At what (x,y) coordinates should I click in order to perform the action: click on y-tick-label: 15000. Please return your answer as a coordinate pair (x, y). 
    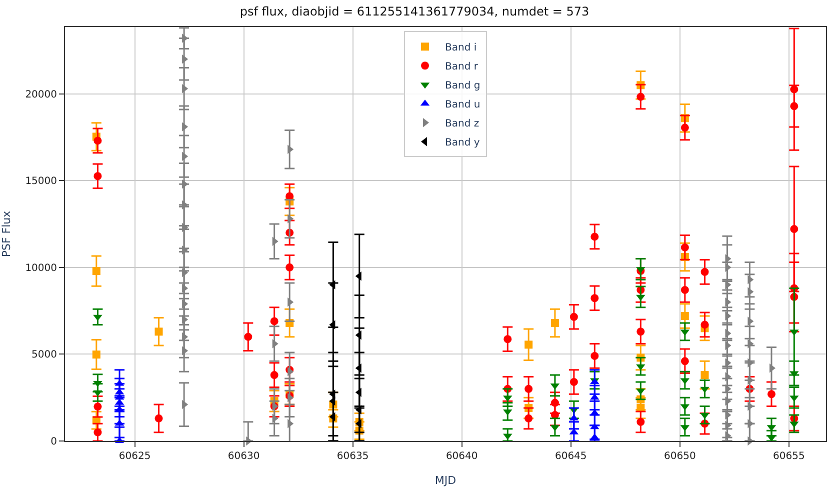
    Looking at the image, I should click on (41, 182).